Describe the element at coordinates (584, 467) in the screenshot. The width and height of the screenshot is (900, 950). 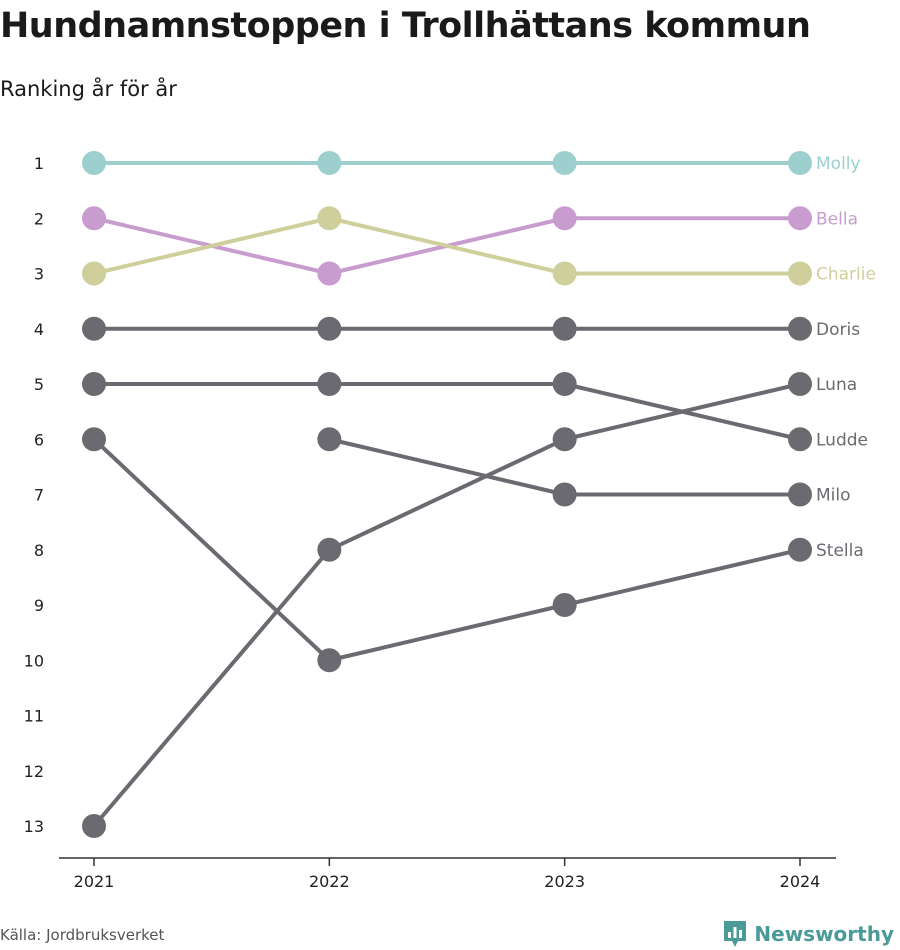
I see `series-milo: Milo` at that location.